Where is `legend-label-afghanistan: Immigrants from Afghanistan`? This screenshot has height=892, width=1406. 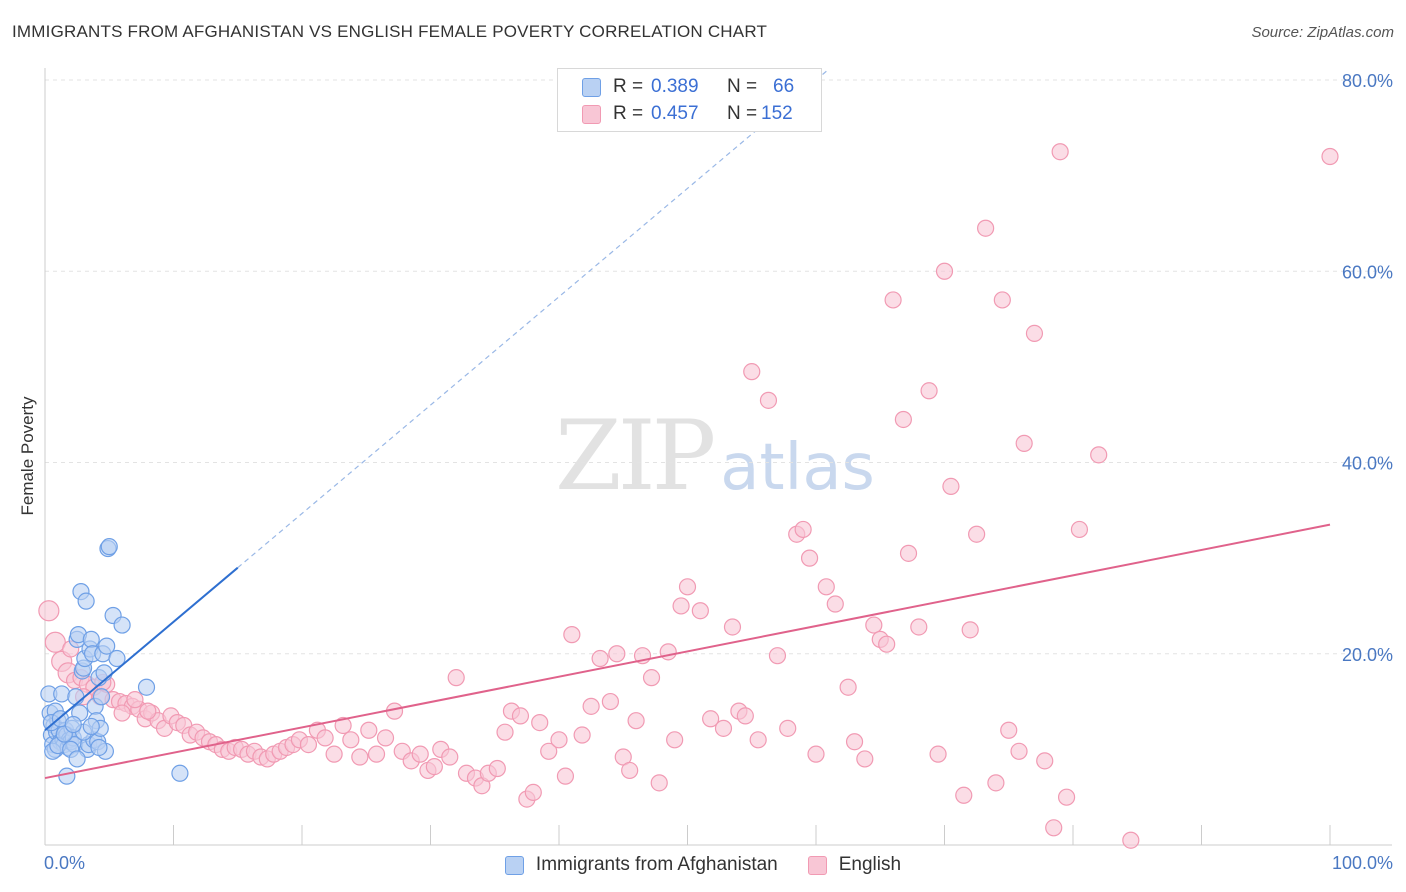 legend-label-afghanistan: Immigrants from Afghanistan is located at coordinates (656, 864).